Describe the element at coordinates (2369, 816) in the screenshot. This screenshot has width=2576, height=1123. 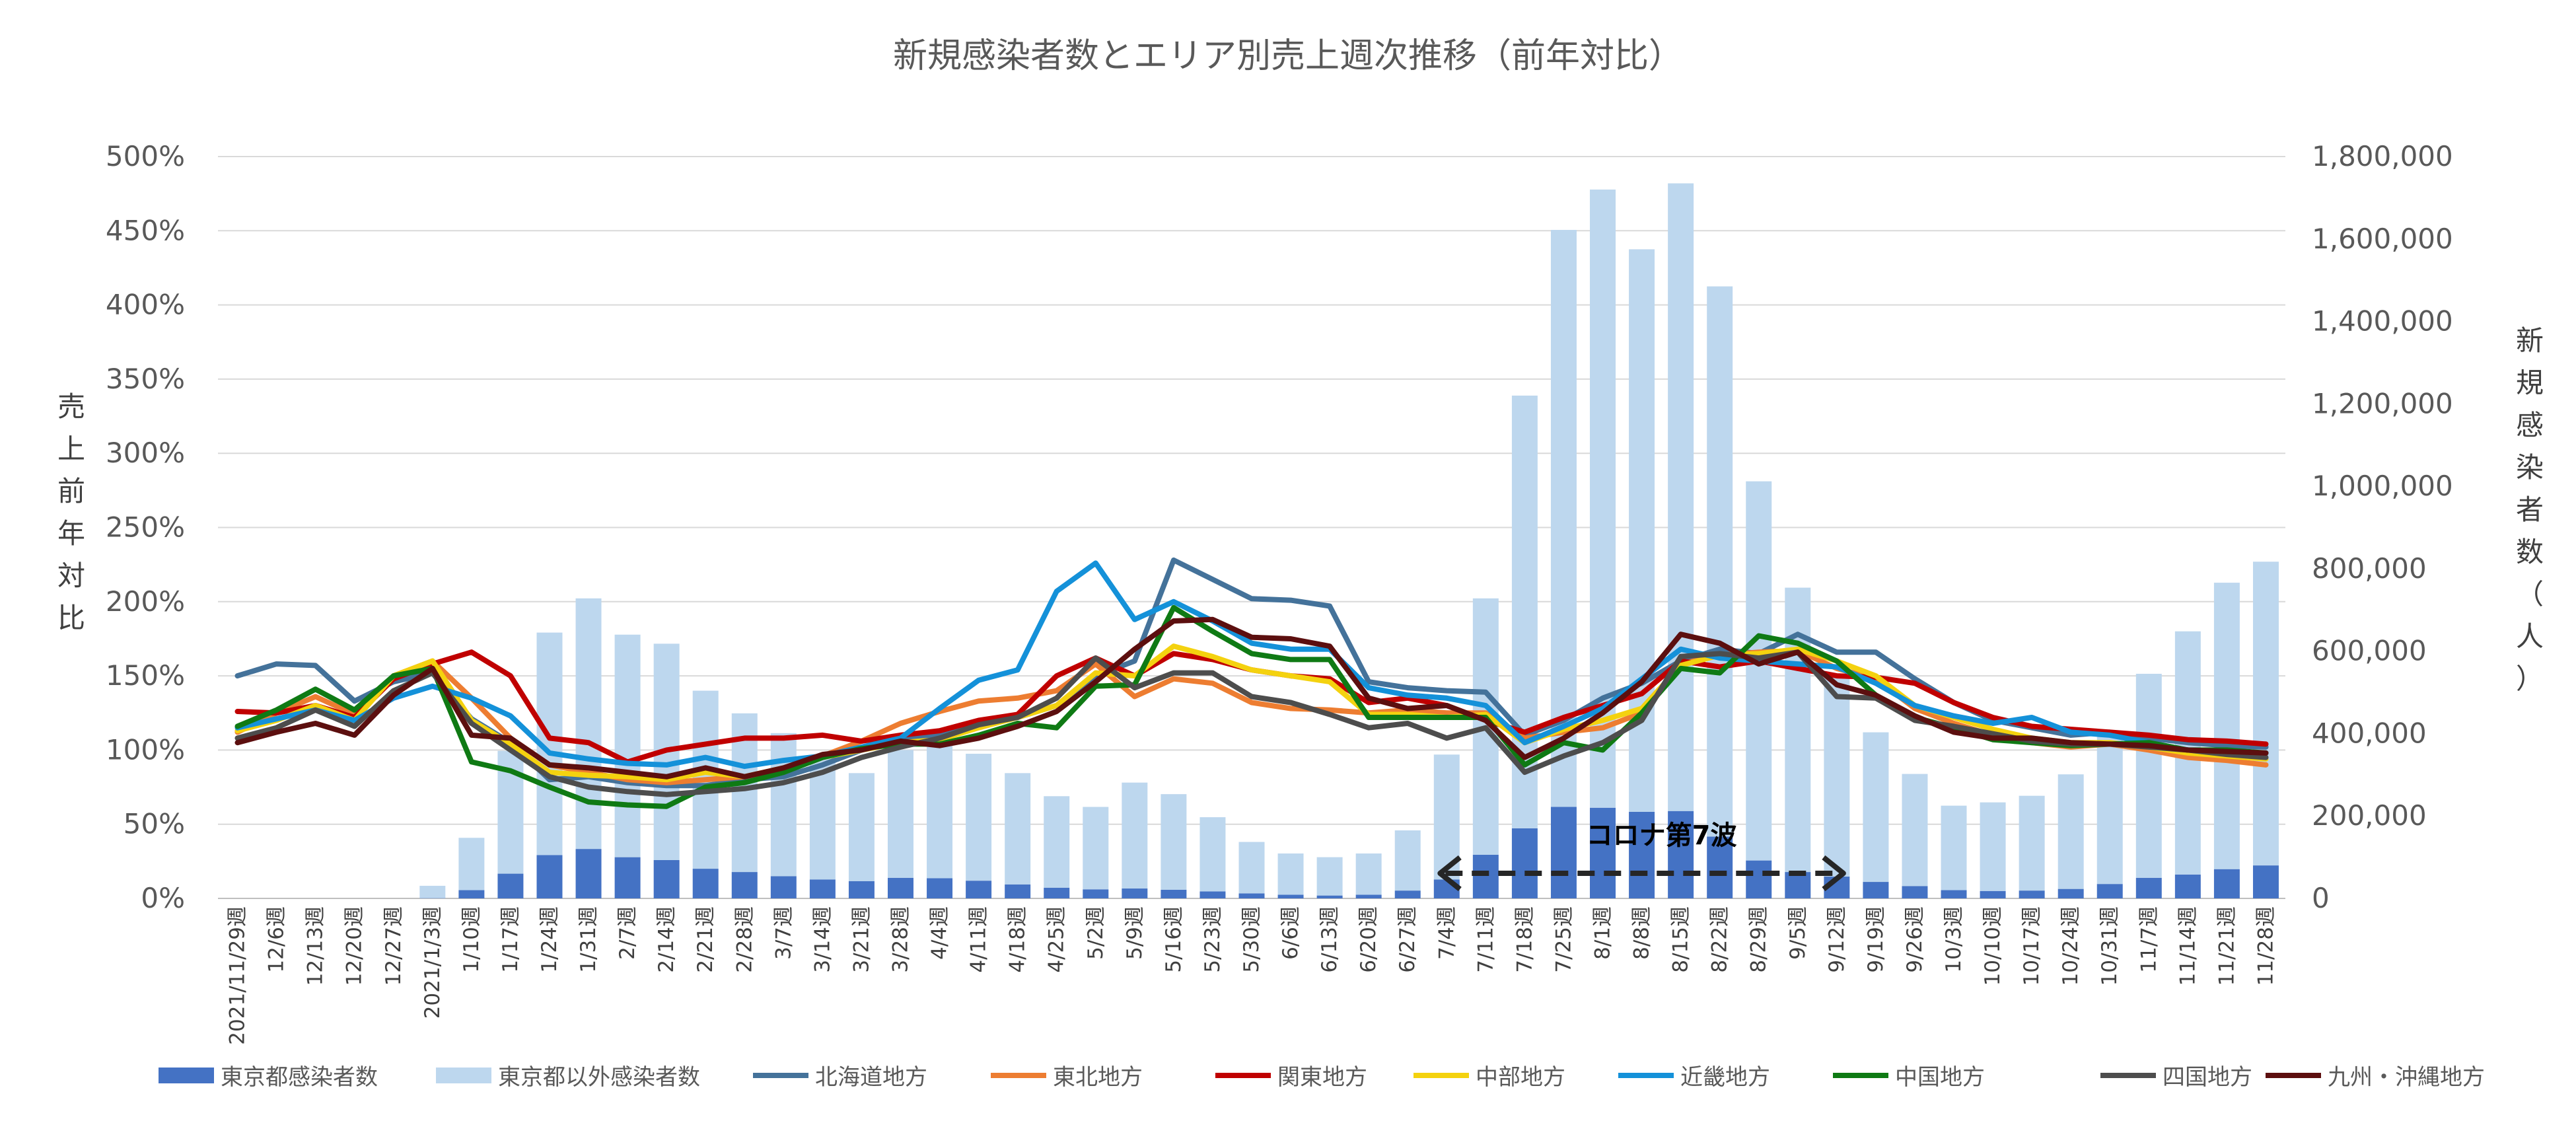
I see `y-right-tick-label: 200,000` at that location.